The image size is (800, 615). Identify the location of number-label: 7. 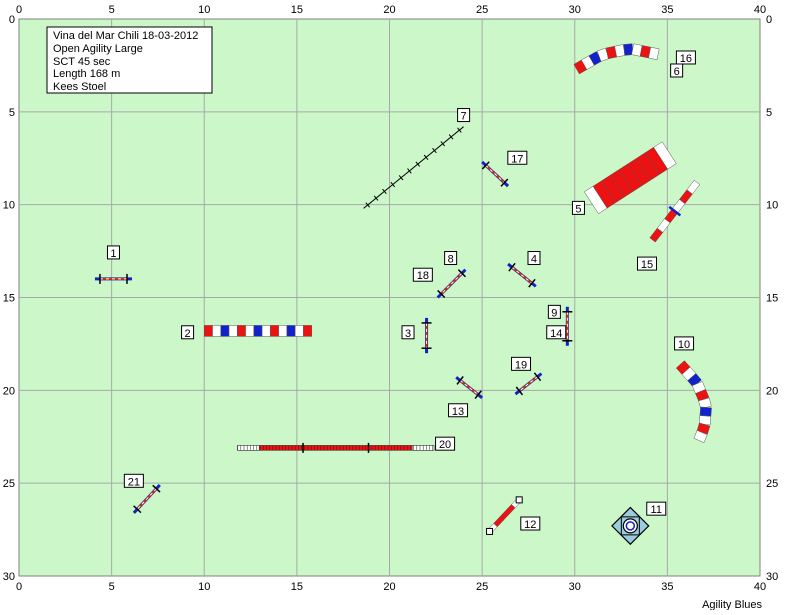
(464, 115).